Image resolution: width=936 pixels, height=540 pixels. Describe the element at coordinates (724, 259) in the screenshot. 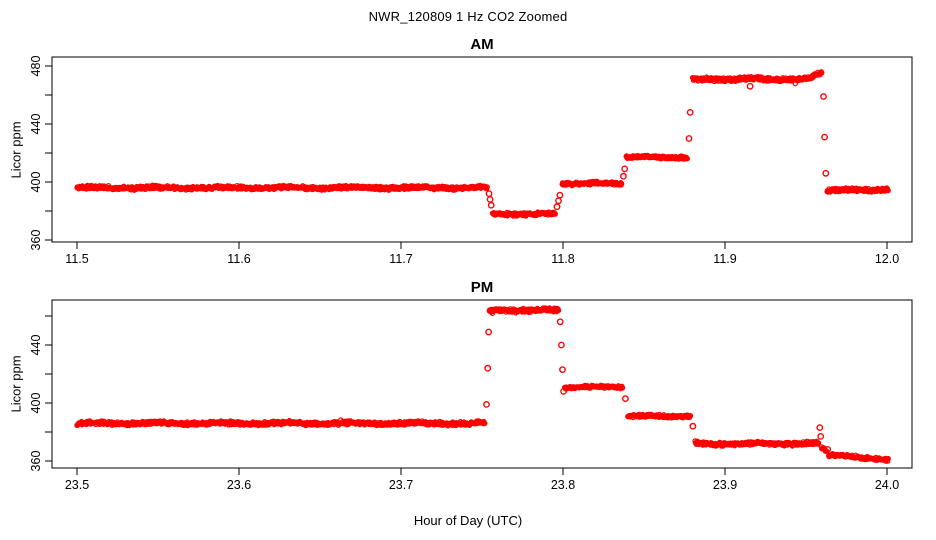

I see `x-tick-label: 11.9` at that location.